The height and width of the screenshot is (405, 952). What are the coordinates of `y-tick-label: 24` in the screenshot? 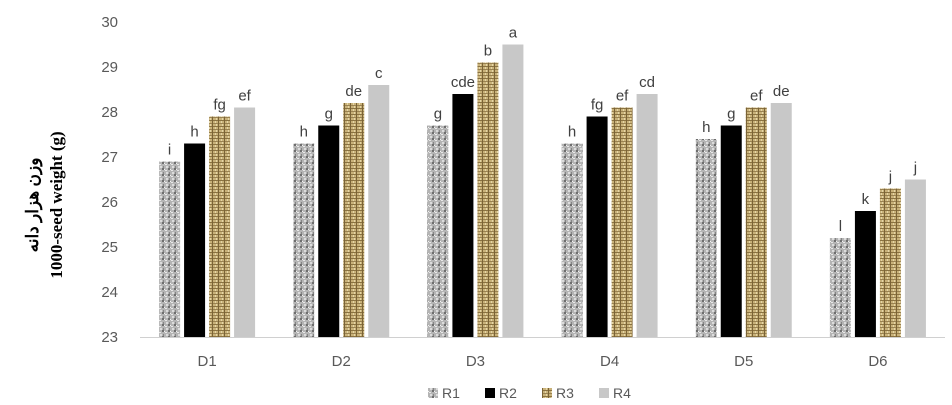 It's located at (109, 292).